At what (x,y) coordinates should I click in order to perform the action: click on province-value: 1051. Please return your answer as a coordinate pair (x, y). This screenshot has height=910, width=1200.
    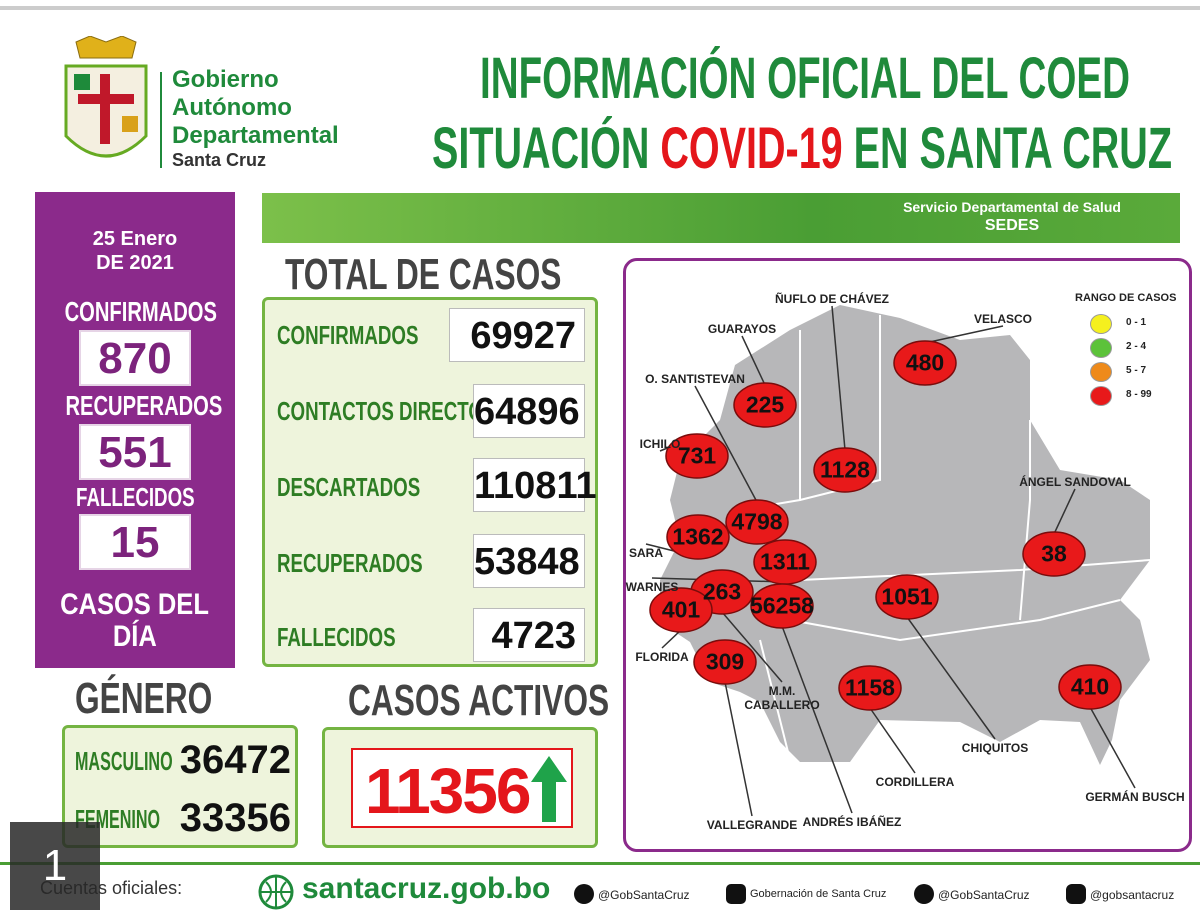
    Looking at the image, I should click on (907, 596).